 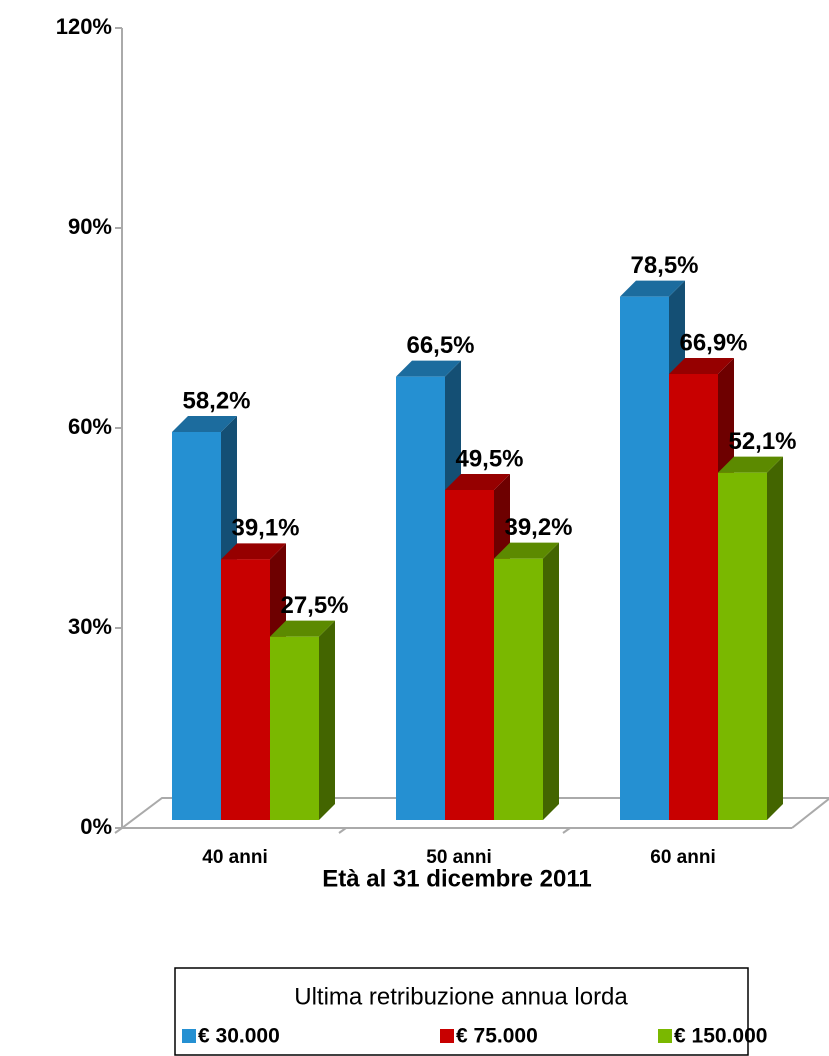 What do you see at coordinates (90, 626) in the screenshot?
I see `y-tick-label: 30%` at bounding box center [90, 626].